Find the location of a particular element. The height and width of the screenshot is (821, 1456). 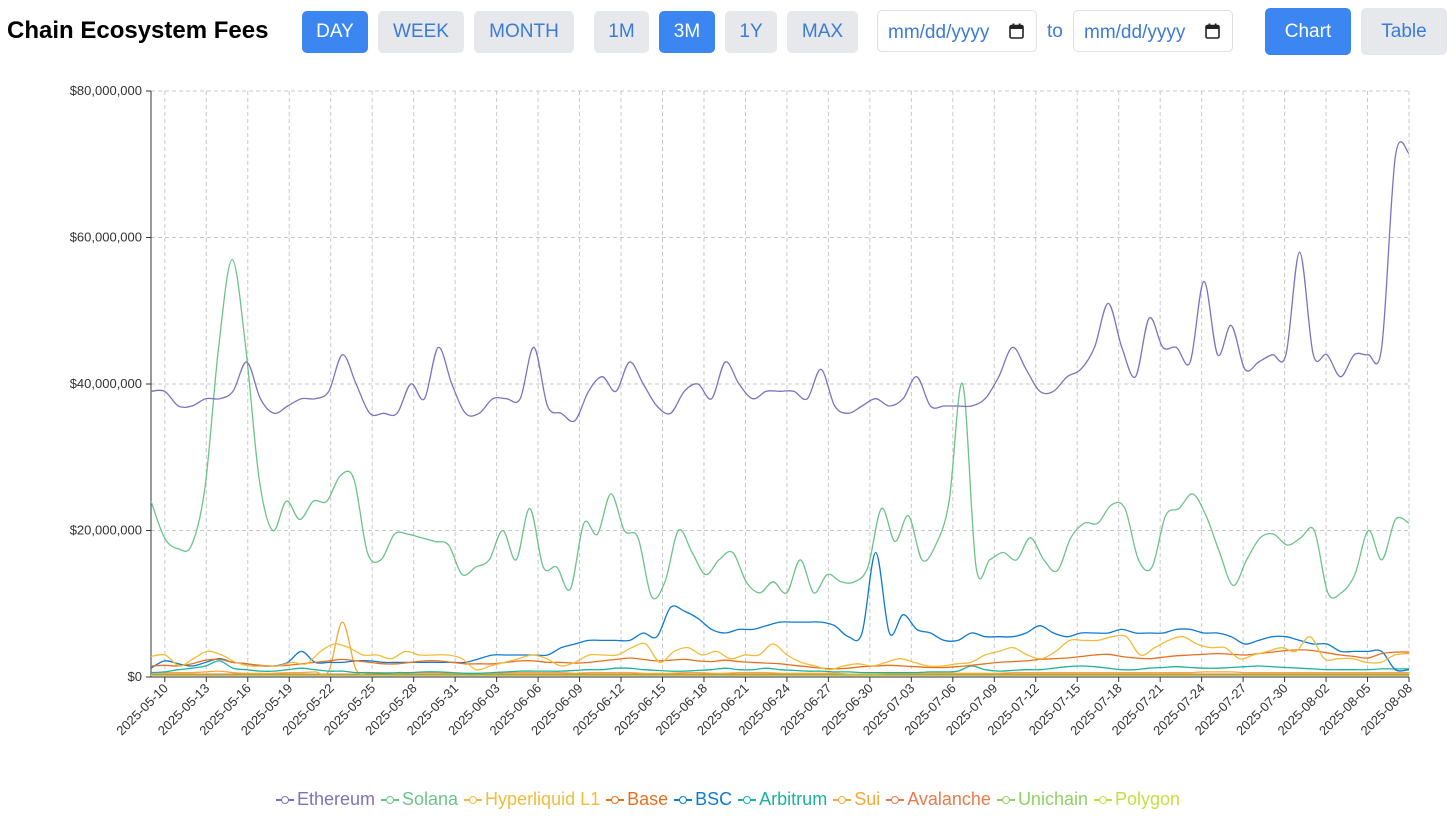

legend-label: Unichain is located at coordinates (1052, 799).